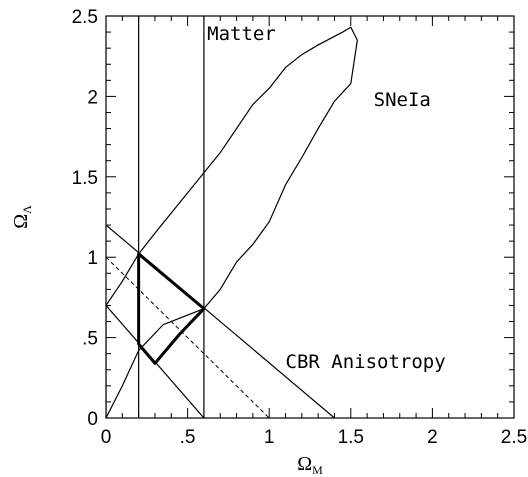  Describe the element at coordinates (85, 17) in the screenshot. I see `y-tick-label: 2.5` at that location.